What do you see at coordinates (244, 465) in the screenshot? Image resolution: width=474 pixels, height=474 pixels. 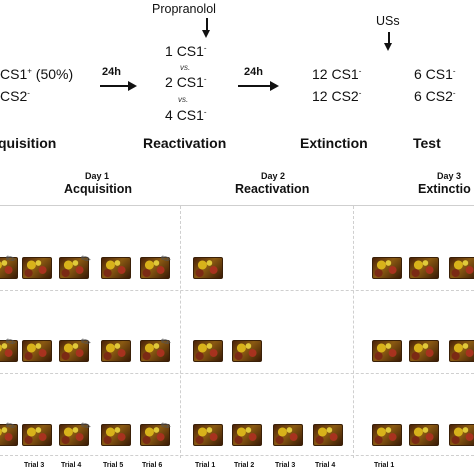 I see `trial-label: Trial 2` at bounding box center [244, 465].